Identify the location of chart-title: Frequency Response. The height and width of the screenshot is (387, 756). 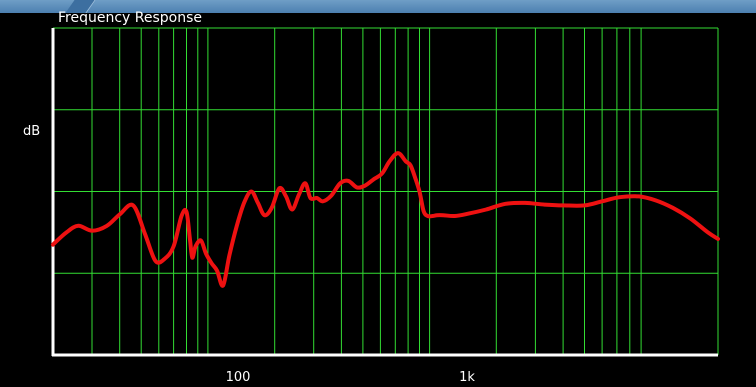
(130, 18).